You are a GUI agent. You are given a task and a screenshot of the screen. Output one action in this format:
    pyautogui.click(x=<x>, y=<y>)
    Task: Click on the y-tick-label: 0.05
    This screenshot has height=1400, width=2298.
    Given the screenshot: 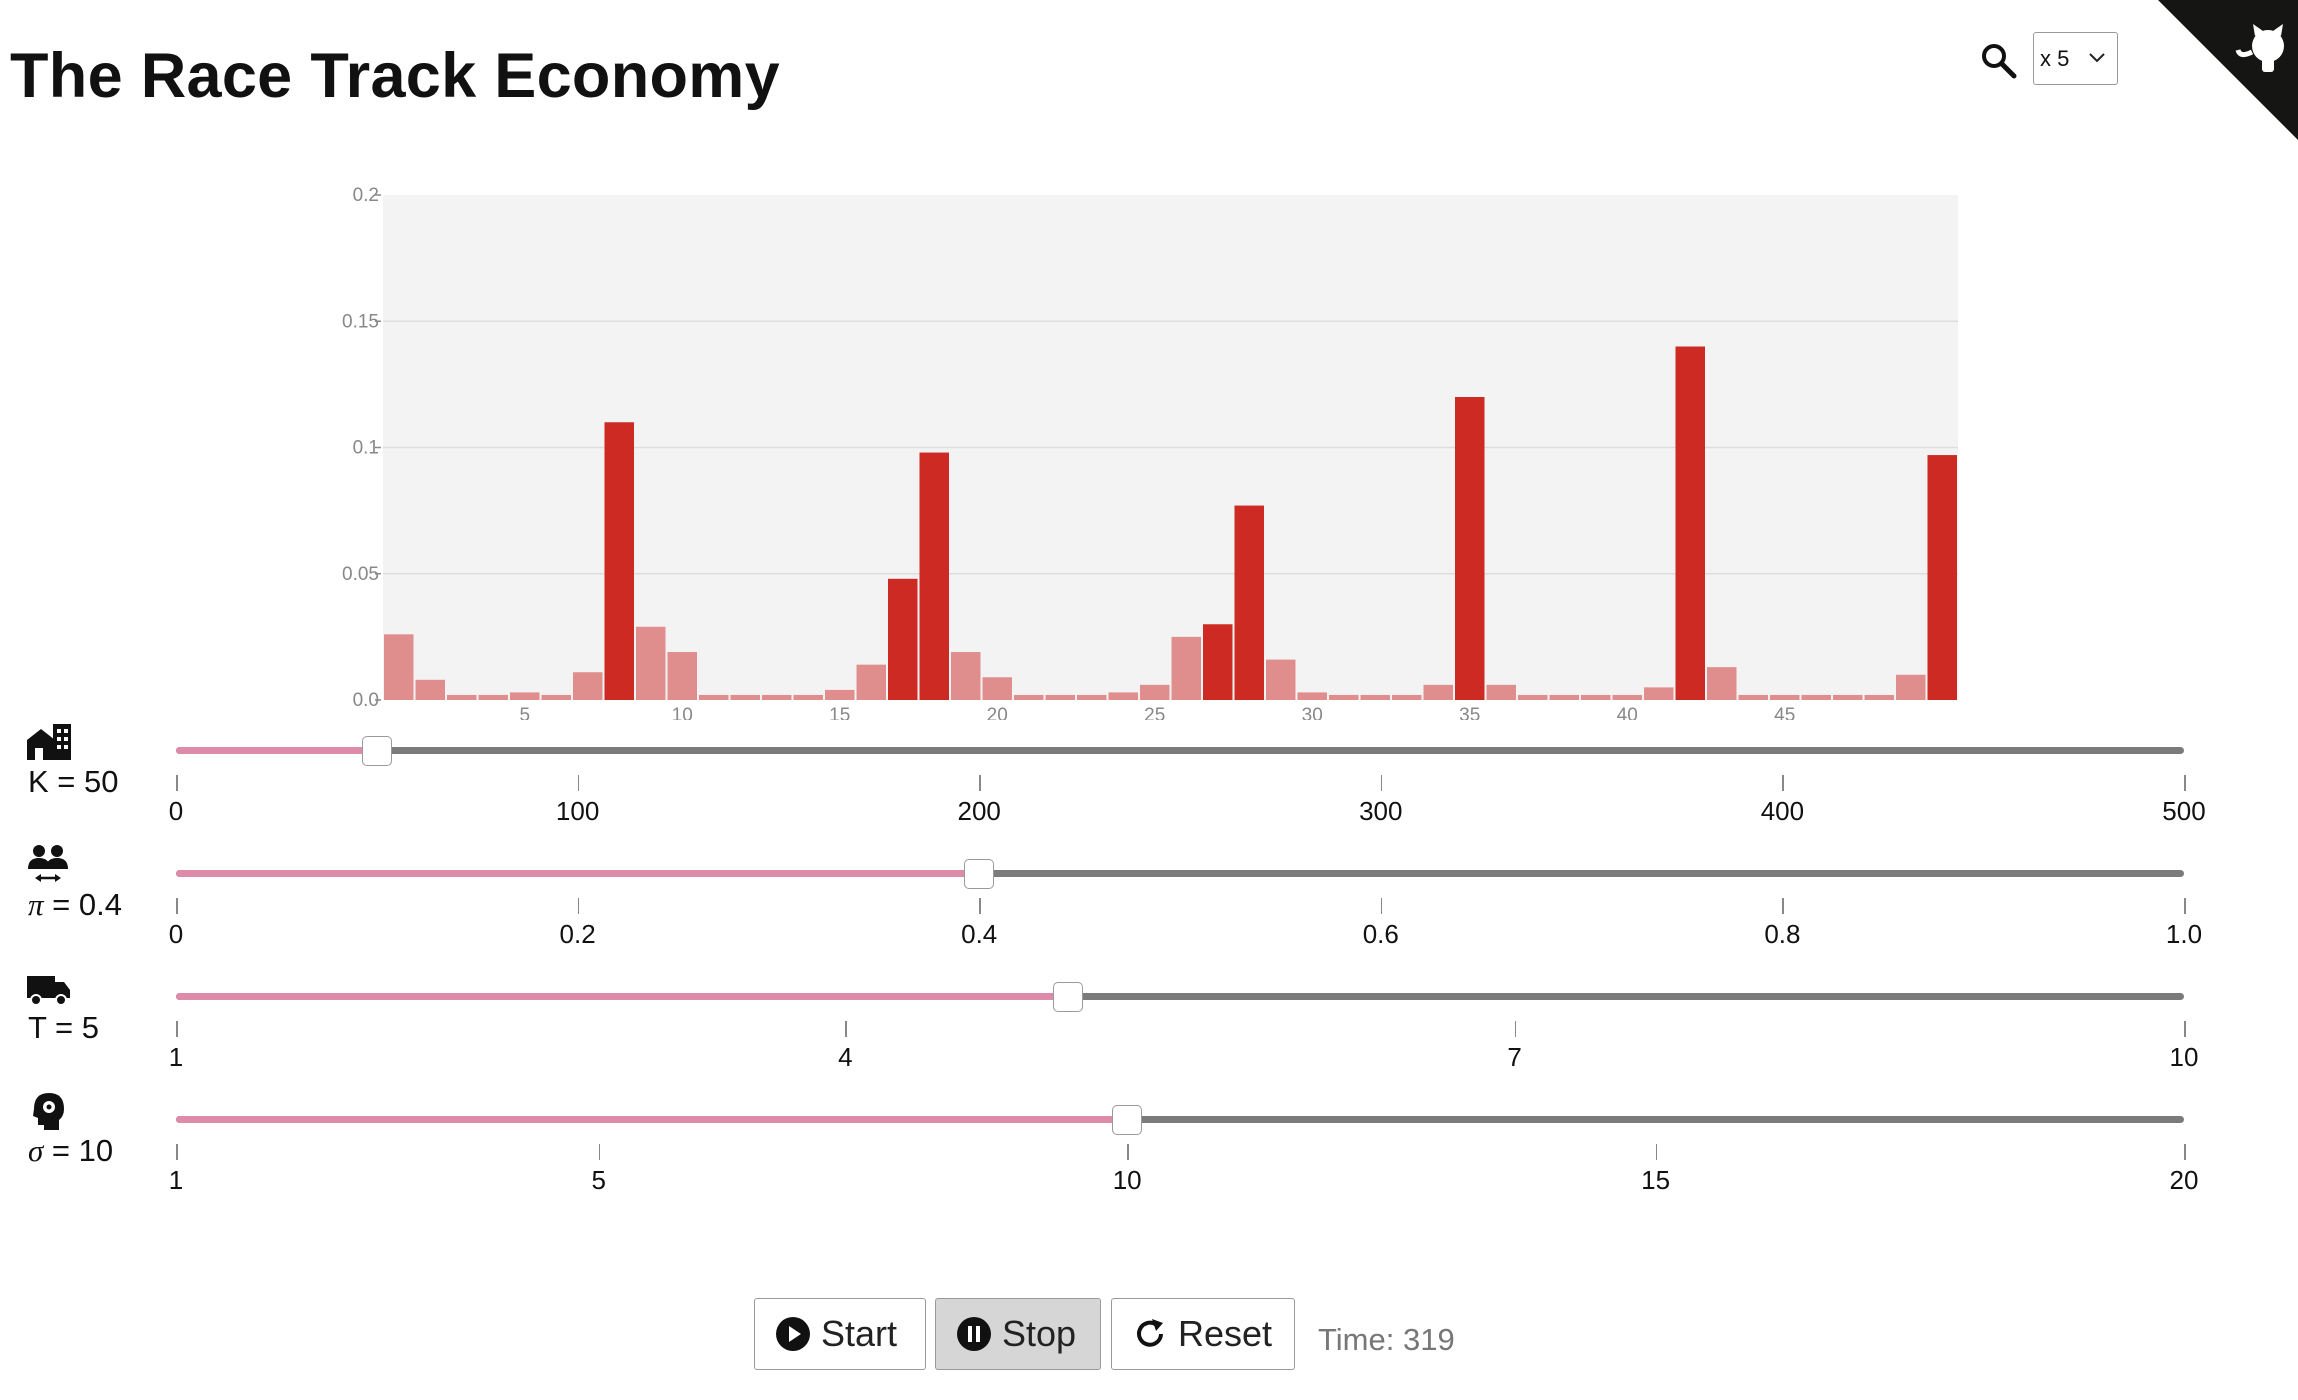 What is the action you would take?
    pyautogui.click(x=360, y=574)
    